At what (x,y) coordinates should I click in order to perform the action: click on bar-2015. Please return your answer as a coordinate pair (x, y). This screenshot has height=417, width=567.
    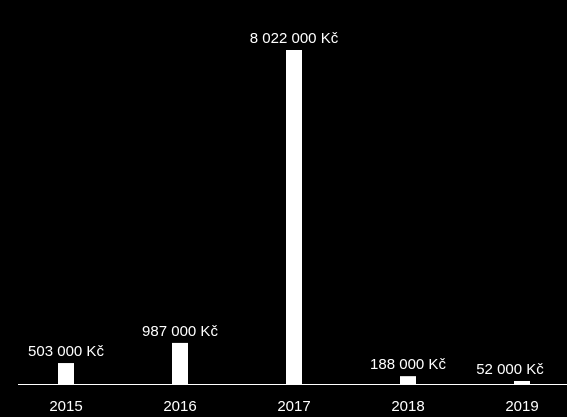
    Looking at the image, I should click on (66, 373).